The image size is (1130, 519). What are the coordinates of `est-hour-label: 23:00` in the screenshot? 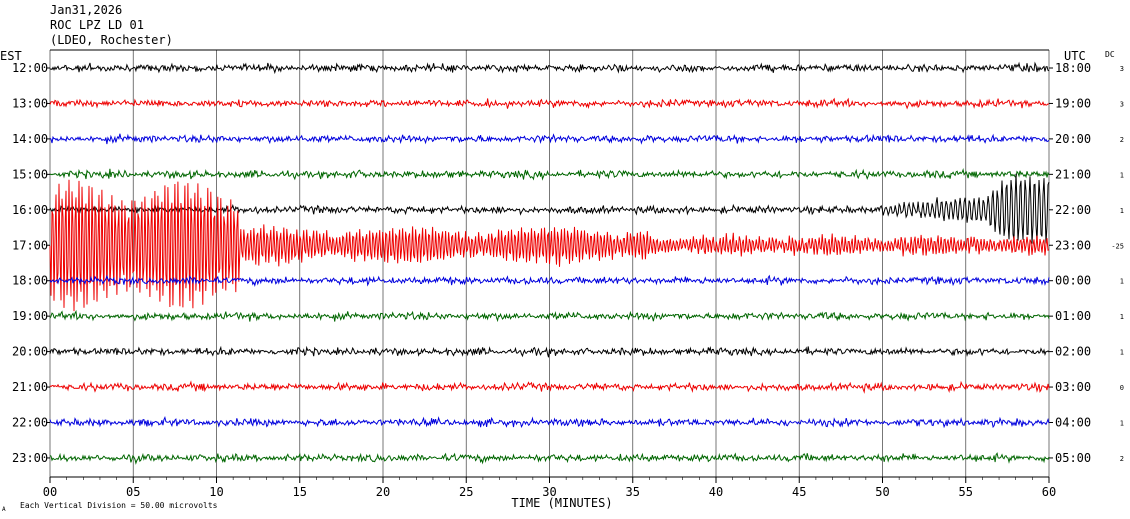 It's located at (30, 458).